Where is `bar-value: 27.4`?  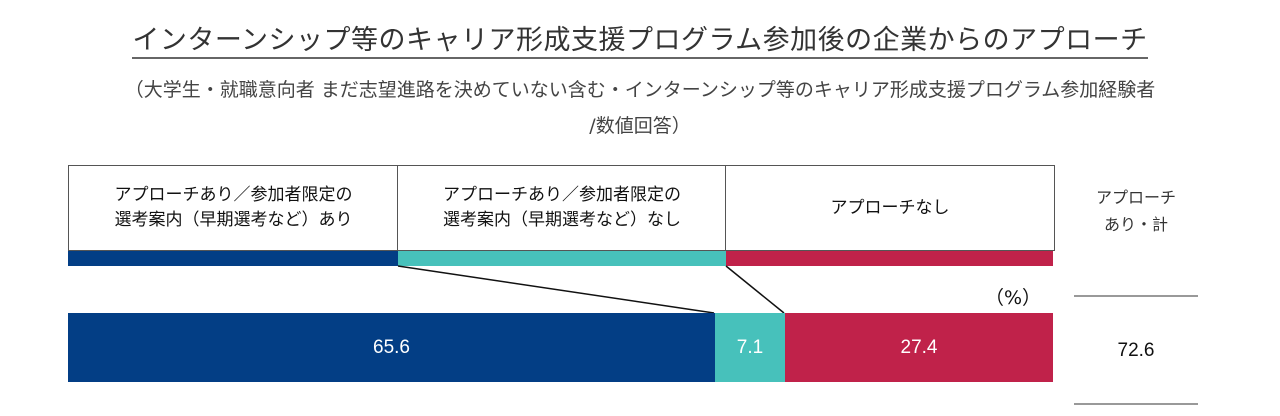
bar-value: 27.4 is located at coordinates (919, 347).